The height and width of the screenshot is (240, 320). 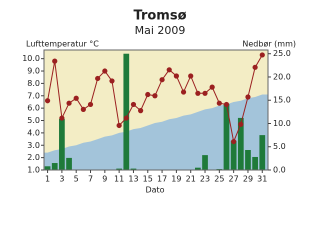 I want to click on y-tick-label: 4.0, so click(x=33, y=132).